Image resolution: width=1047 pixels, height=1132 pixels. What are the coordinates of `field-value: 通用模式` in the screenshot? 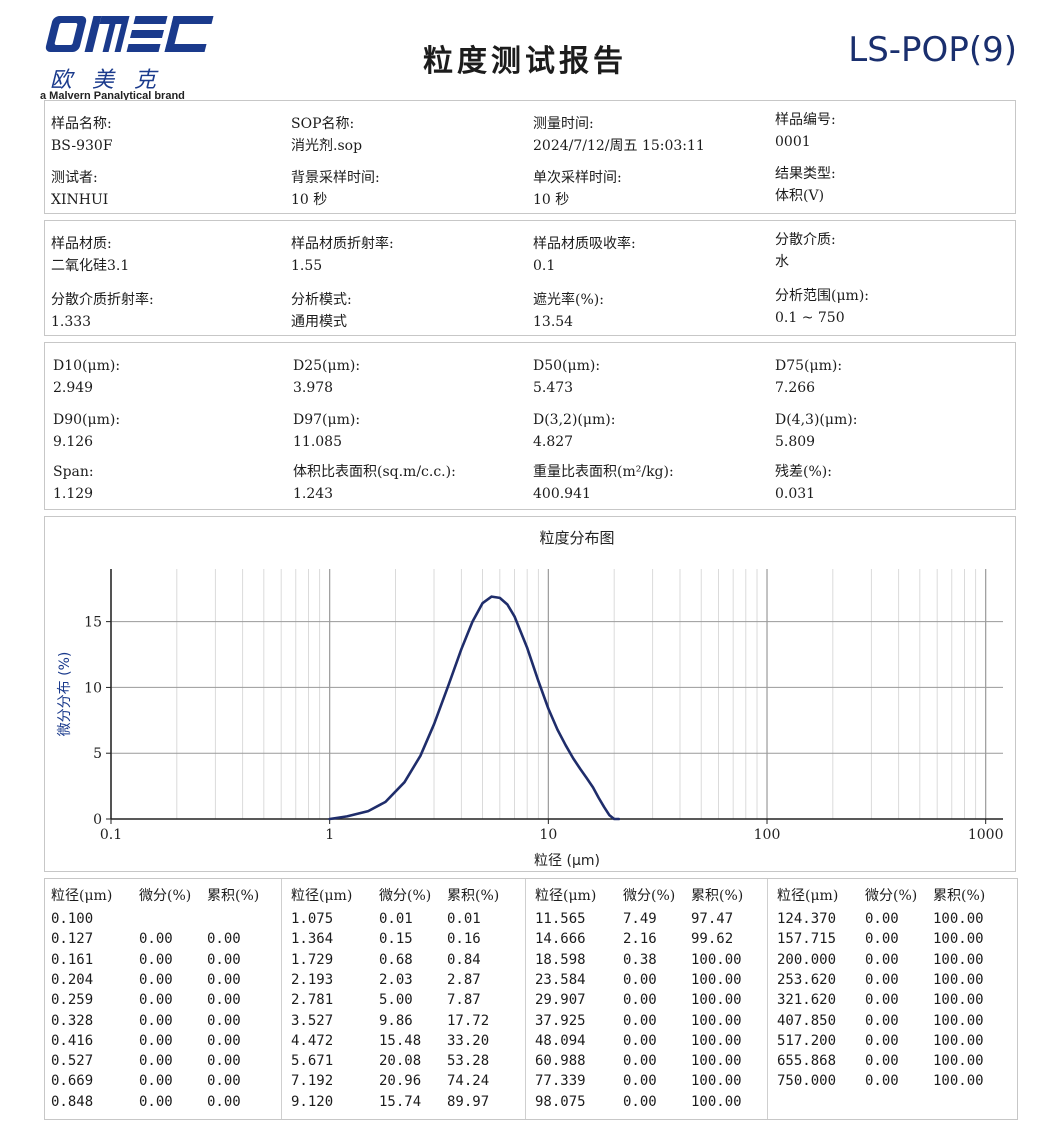 It's located at (319, 322).